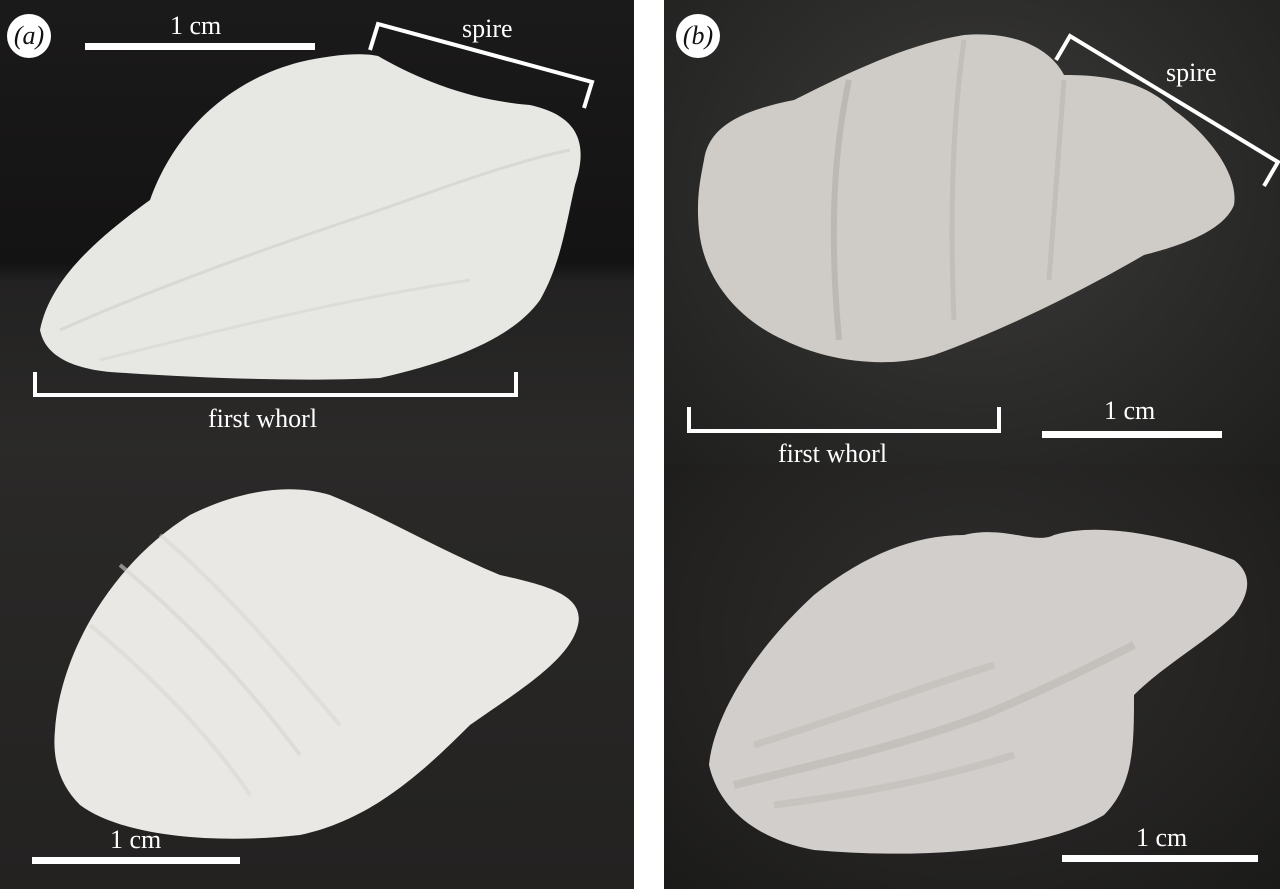 This screenshot has height=889, width=1280. Describe the element at coordinates (29, 36) in the screenshot. I see `panel-label-a: (a)` at that location.